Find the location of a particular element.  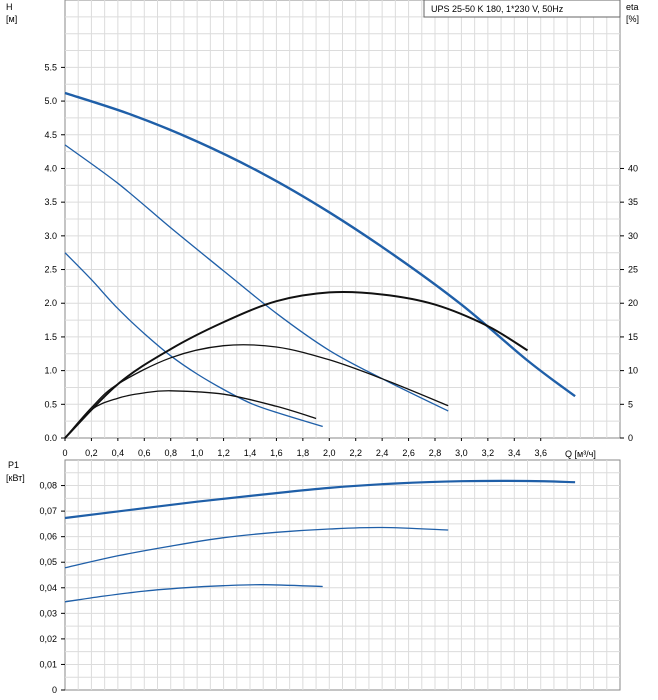

q-tick-label: 0,8 is located at coordinates (170, 453).